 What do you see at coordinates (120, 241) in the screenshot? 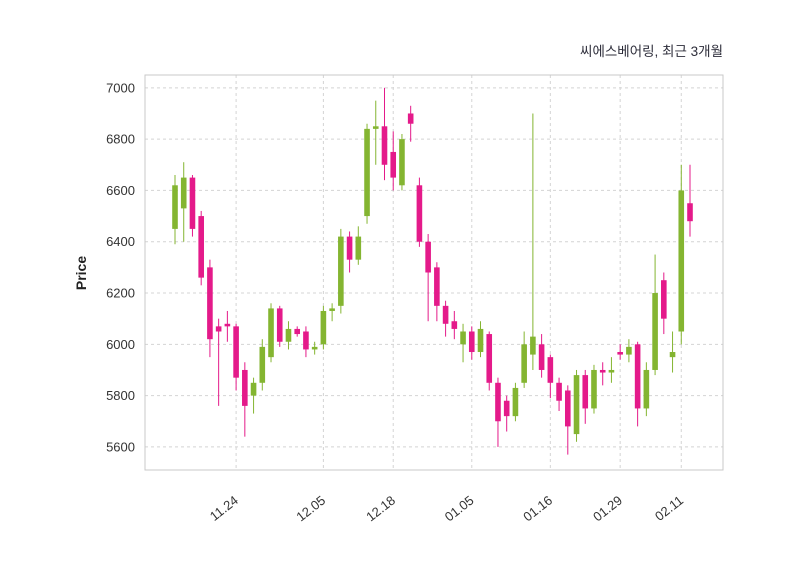
I see `y-tick-label: 6400` at bounding box center [120, 241].